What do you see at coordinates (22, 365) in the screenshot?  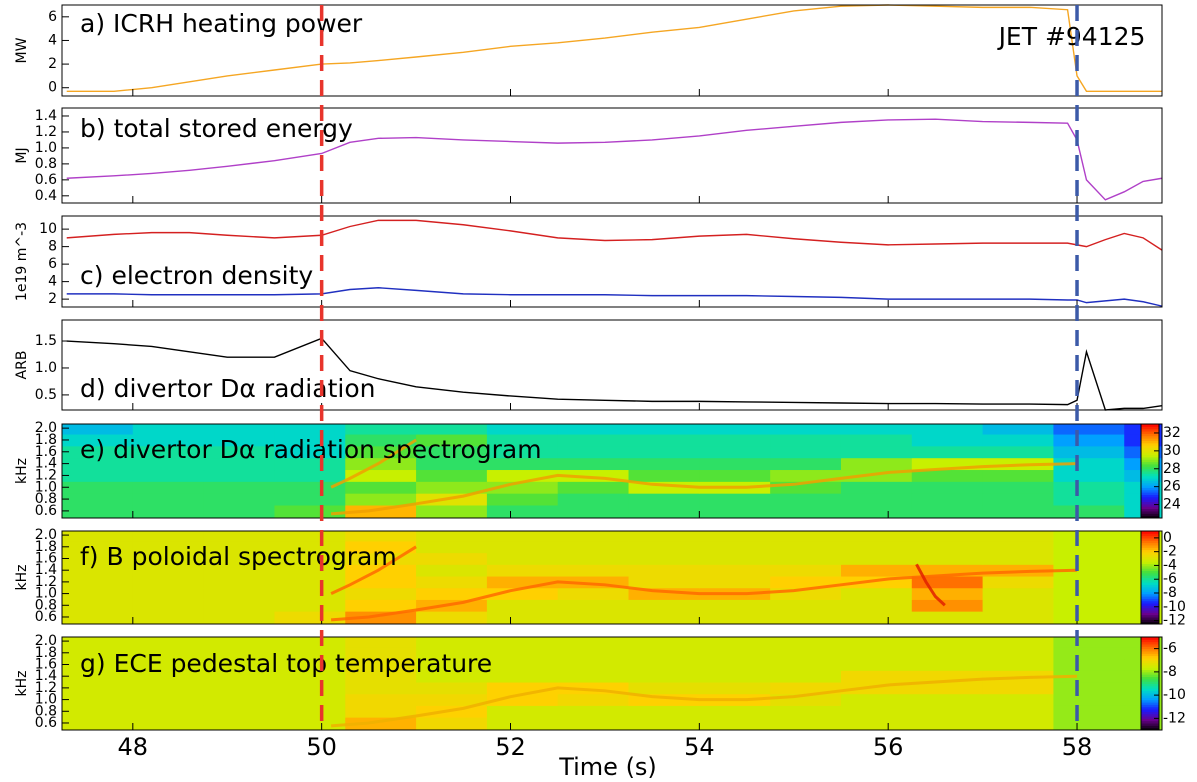 I see `y-axis-label: ARB` at bounding box center [22, 365].